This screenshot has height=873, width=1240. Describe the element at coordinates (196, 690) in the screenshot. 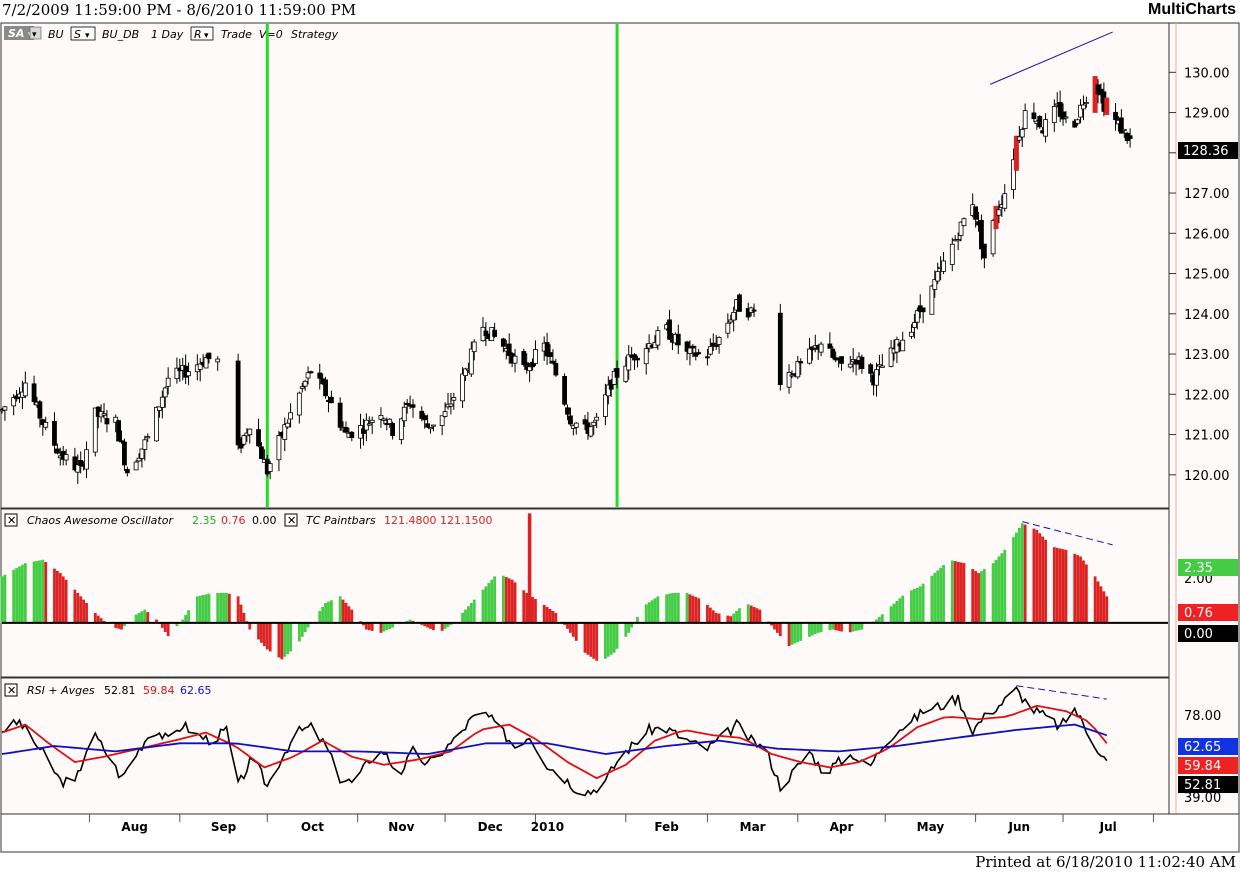

I see `rsi-value-3: 62.65` at that location.